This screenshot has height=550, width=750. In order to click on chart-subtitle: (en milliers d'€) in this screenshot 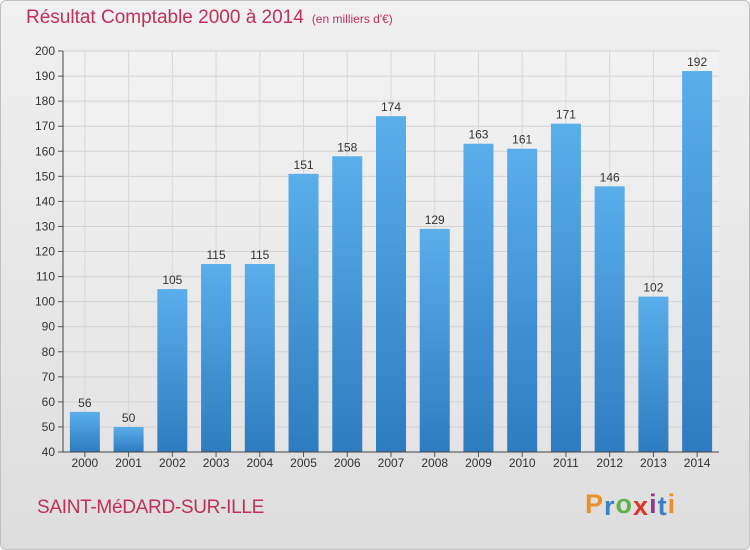, I will do `click(352, 19)`.